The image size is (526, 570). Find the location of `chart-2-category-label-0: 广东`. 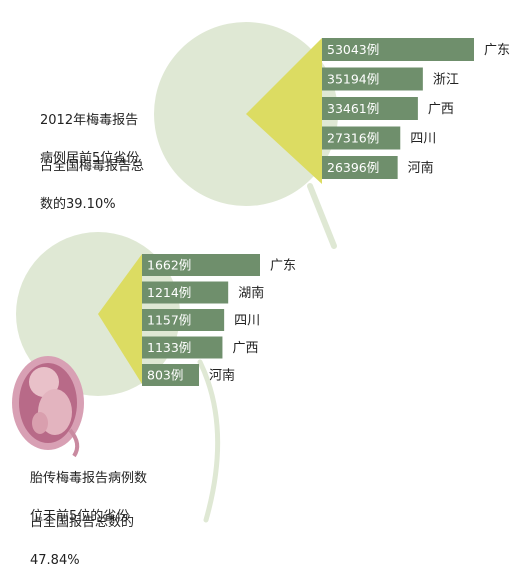

chart-2-category-label-0: 广东 is located at coordinates (283, 266).